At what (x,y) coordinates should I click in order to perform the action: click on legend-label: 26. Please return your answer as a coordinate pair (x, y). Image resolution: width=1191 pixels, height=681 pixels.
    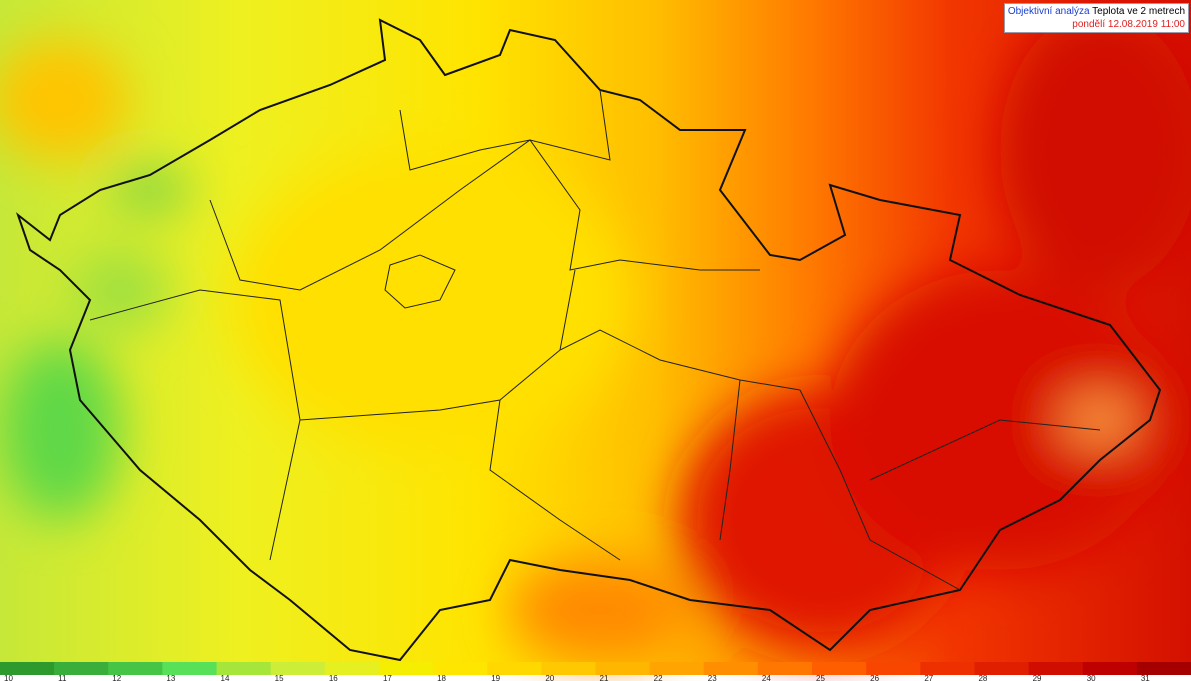
    Looking at the image, I should click on (874, 677).